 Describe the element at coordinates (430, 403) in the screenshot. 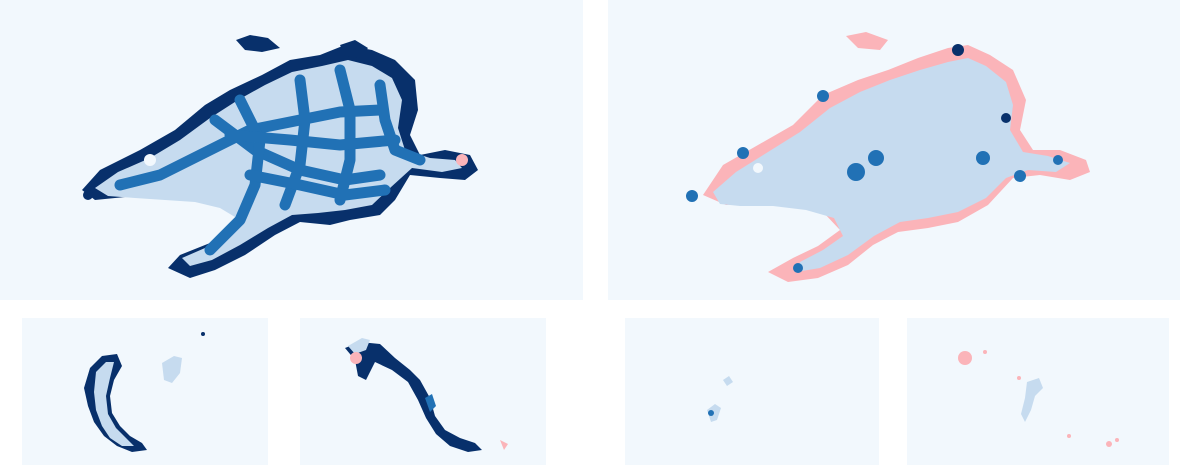

I see `medium-region` at that location.